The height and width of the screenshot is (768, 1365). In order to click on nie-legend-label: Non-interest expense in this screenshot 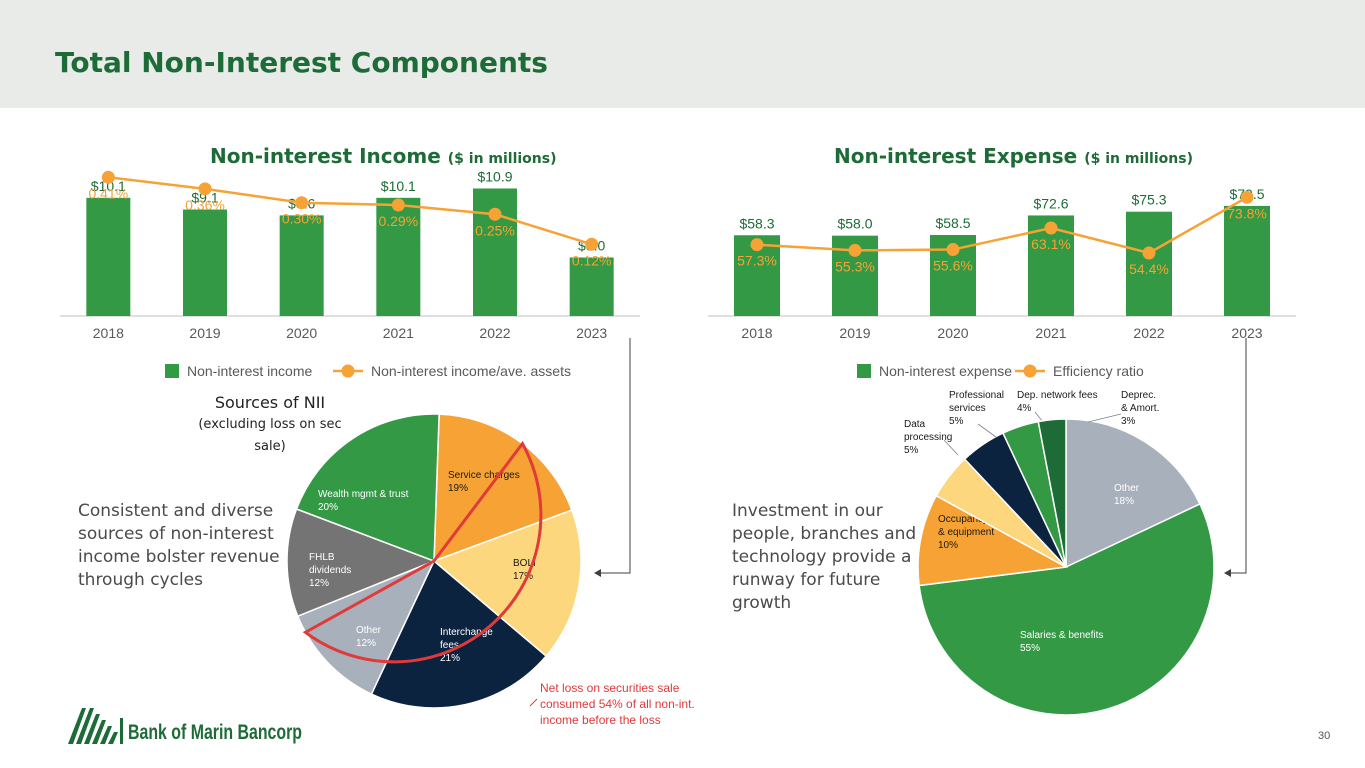, I will do `click(945, 371)`.